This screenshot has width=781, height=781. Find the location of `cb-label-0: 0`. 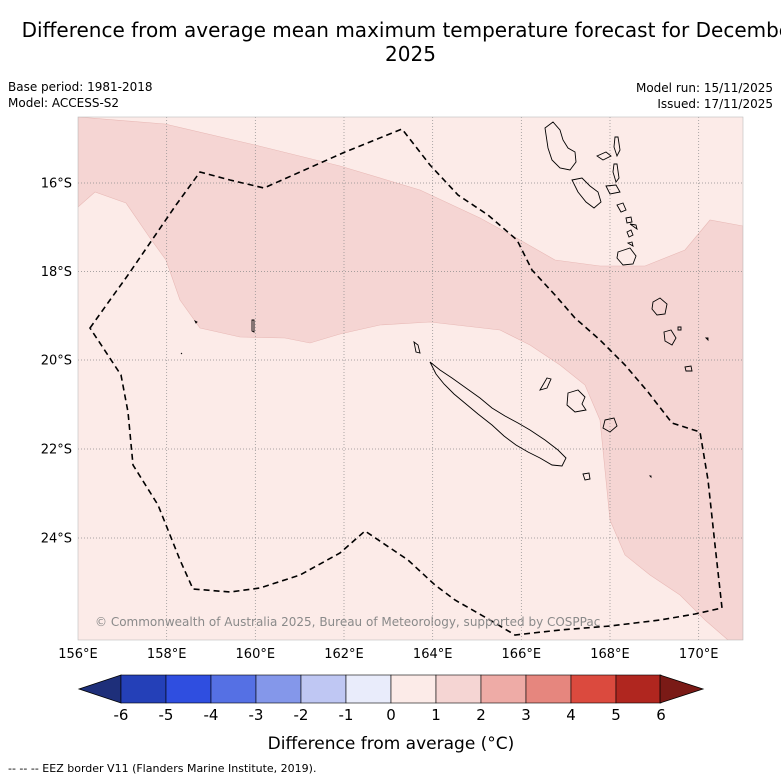

cb-label-0: 0 is located at coordinates (391, 715).